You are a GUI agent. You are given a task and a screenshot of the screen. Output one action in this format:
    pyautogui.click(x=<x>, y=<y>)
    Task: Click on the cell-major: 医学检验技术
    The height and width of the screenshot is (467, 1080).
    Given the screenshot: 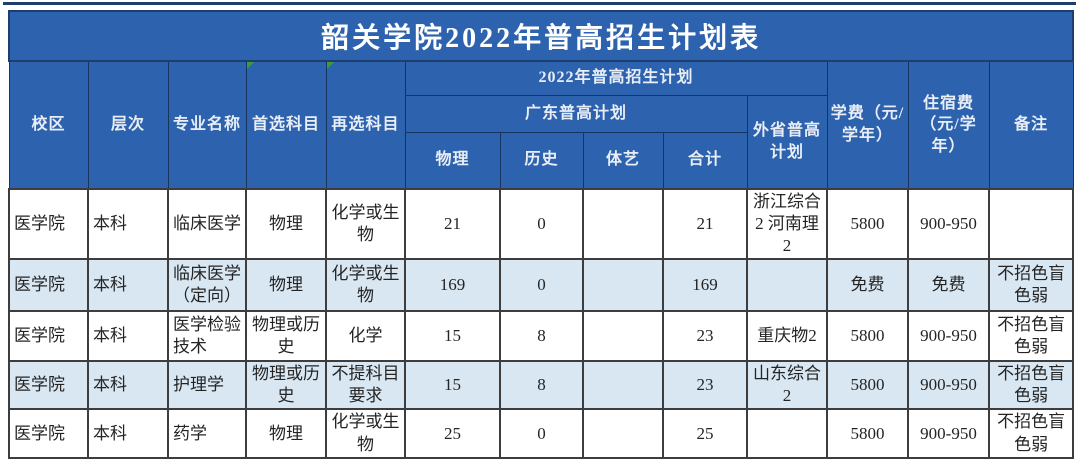 What is the action you would take?
    pyautogui.click(x=207, y=336)
    